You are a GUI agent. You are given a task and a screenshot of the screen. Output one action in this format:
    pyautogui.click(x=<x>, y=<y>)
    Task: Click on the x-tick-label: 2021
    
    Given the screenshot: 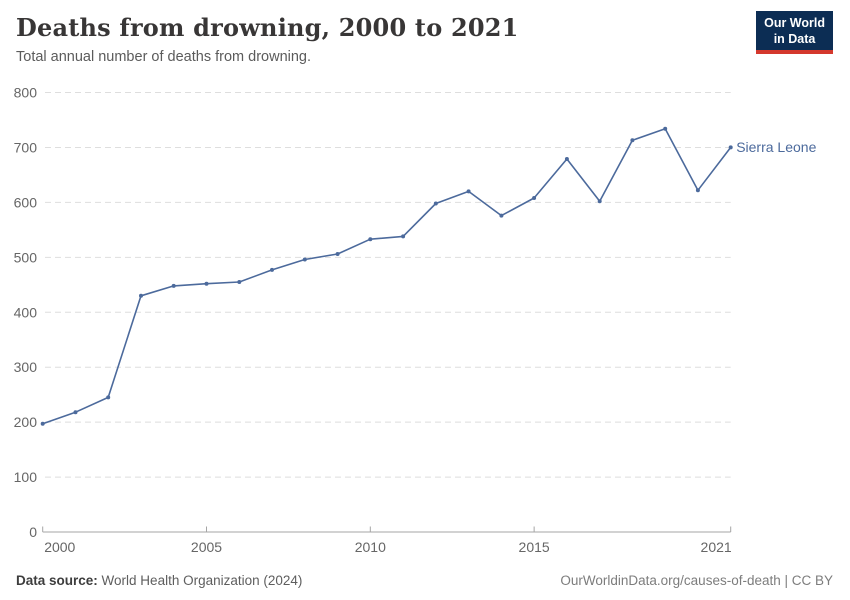 What is the action you would take?
    pyautogui.click(x=716, y=547)
    